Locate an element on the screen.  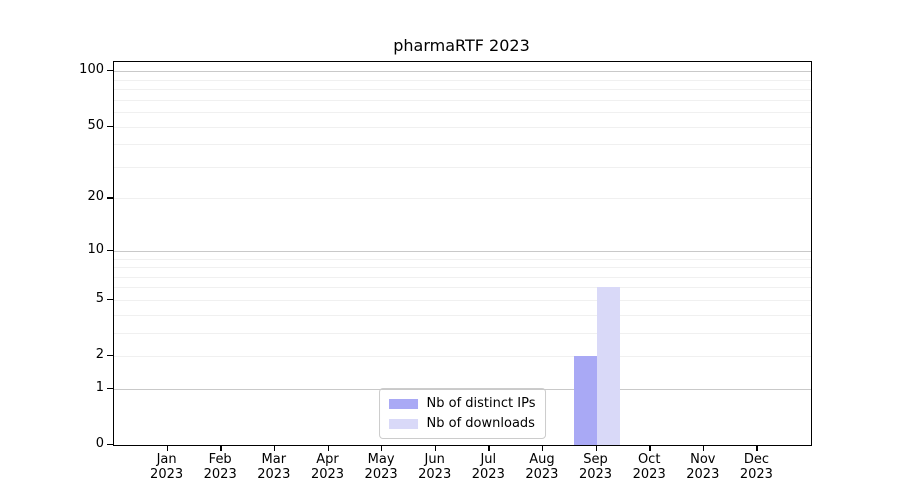
legend-item: Nb of downloads is located at coordinates (462, 423).